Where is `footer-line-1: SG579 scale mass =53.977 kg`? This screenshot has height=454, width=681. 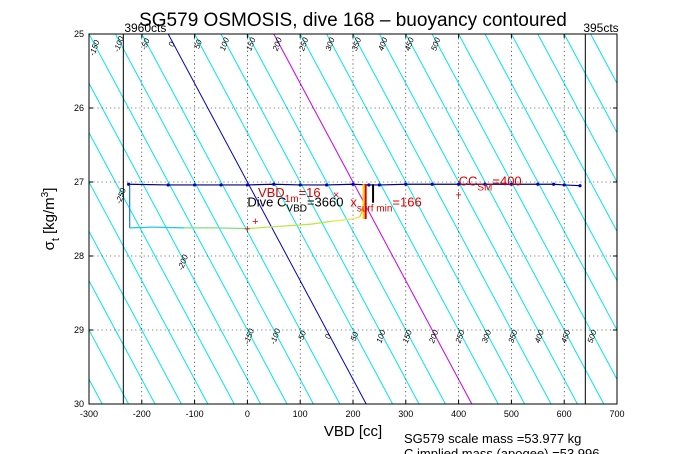 footer-line-1: SG579 scale mass =53.977 kg is located at coordinates (492, 438).